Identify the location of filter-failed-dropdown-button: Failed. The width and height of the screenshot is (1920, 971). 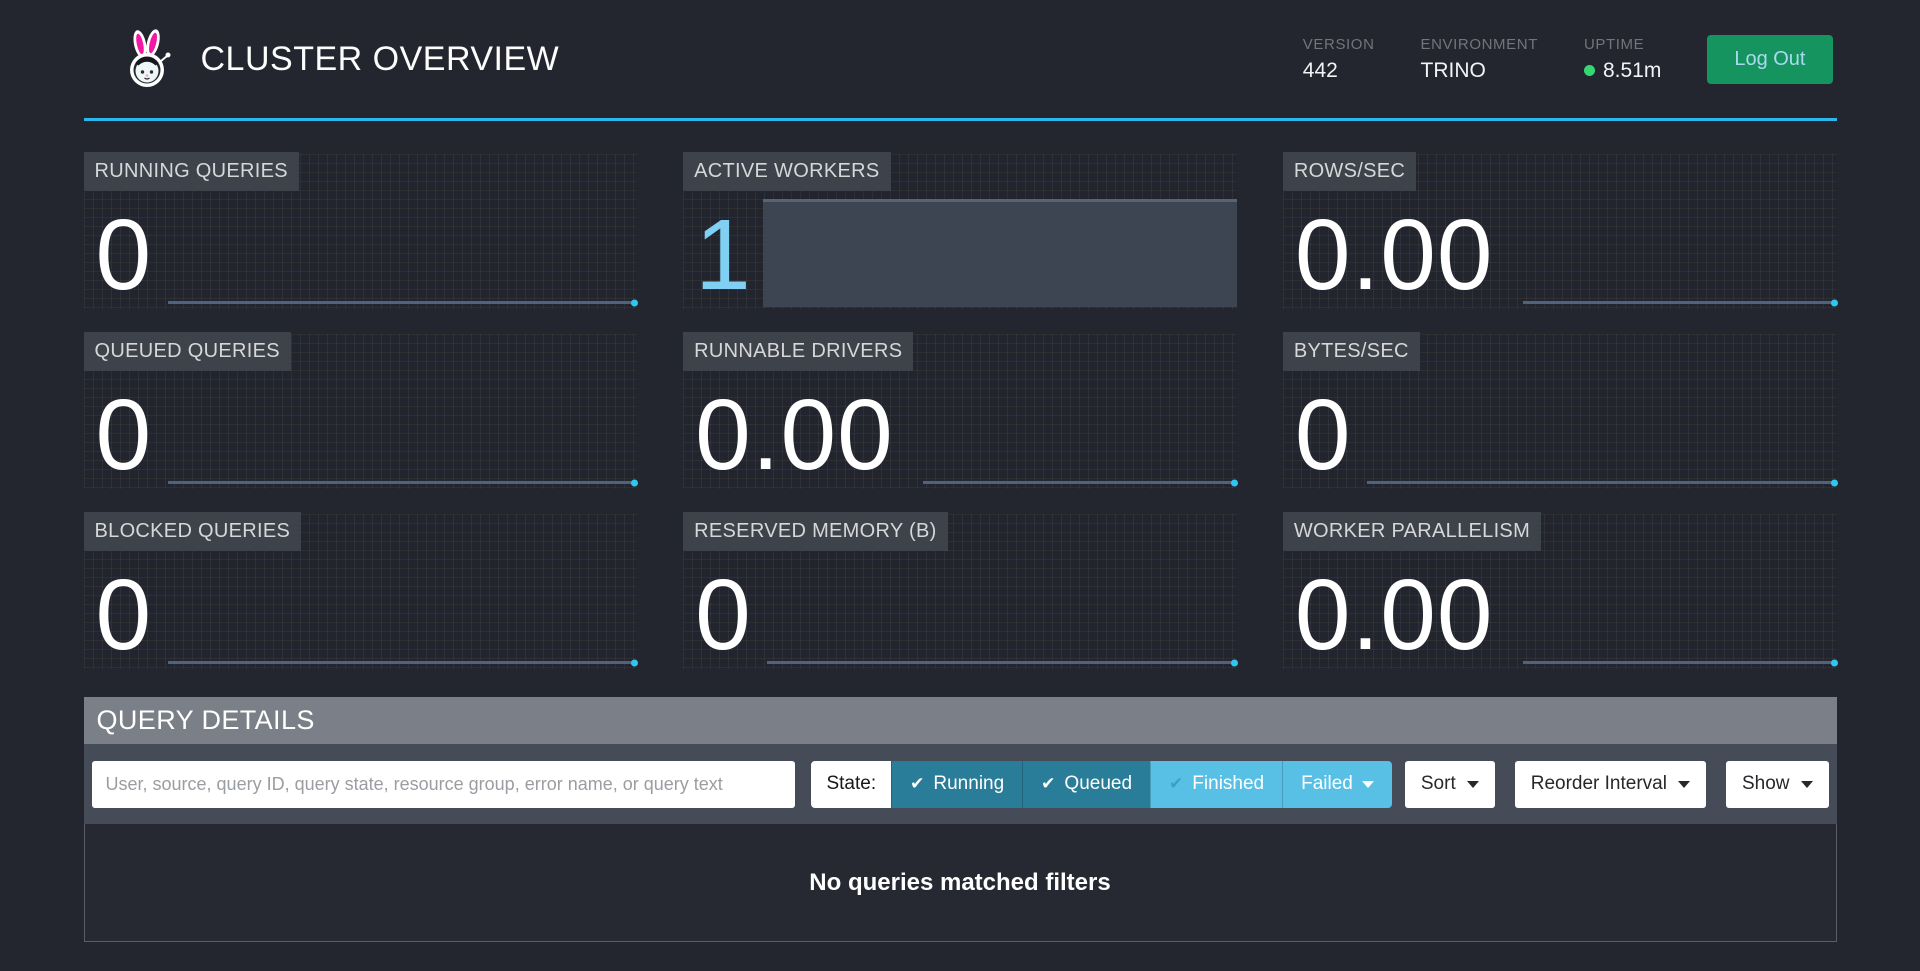
(1337, 784).